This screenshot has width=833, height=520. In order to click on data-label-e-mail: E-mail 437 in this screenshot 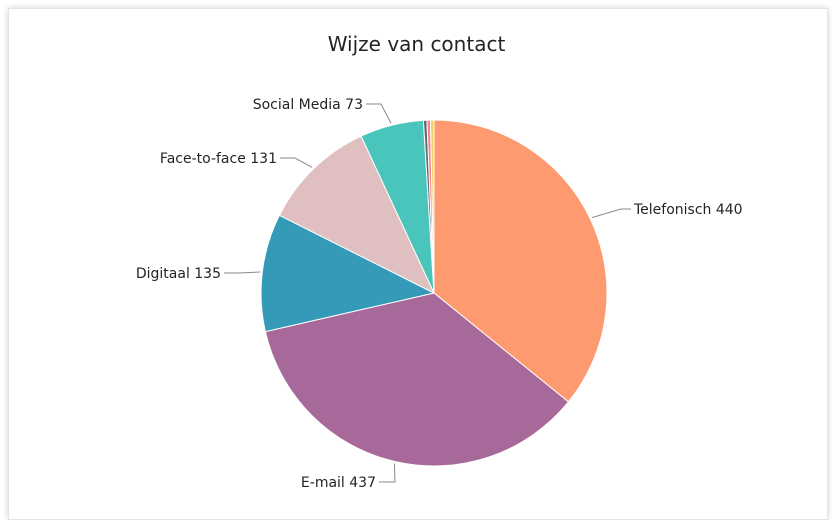, I will do `click(338, 483)`.